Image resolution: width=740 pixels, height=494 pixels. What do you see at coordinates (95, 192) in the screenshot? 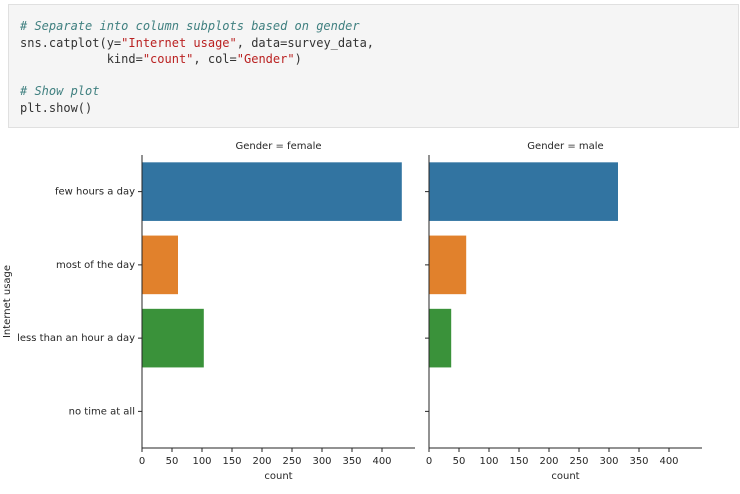
I see `y-tick-label: few hours a day` at bounding box center [95, 192].